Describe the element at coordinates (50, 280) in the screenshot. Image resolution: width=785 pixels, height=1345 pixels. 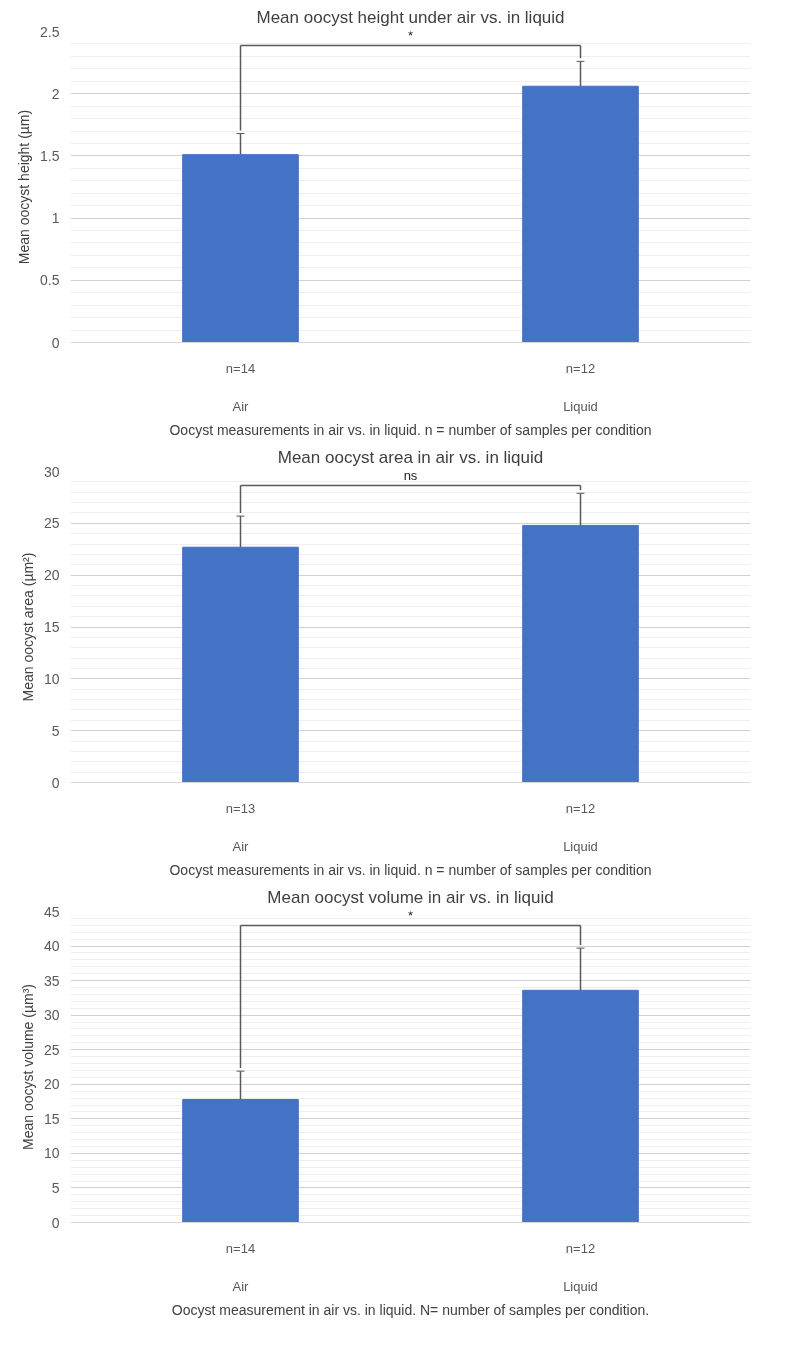
I see `y-tick-label: 0.5` at that location.